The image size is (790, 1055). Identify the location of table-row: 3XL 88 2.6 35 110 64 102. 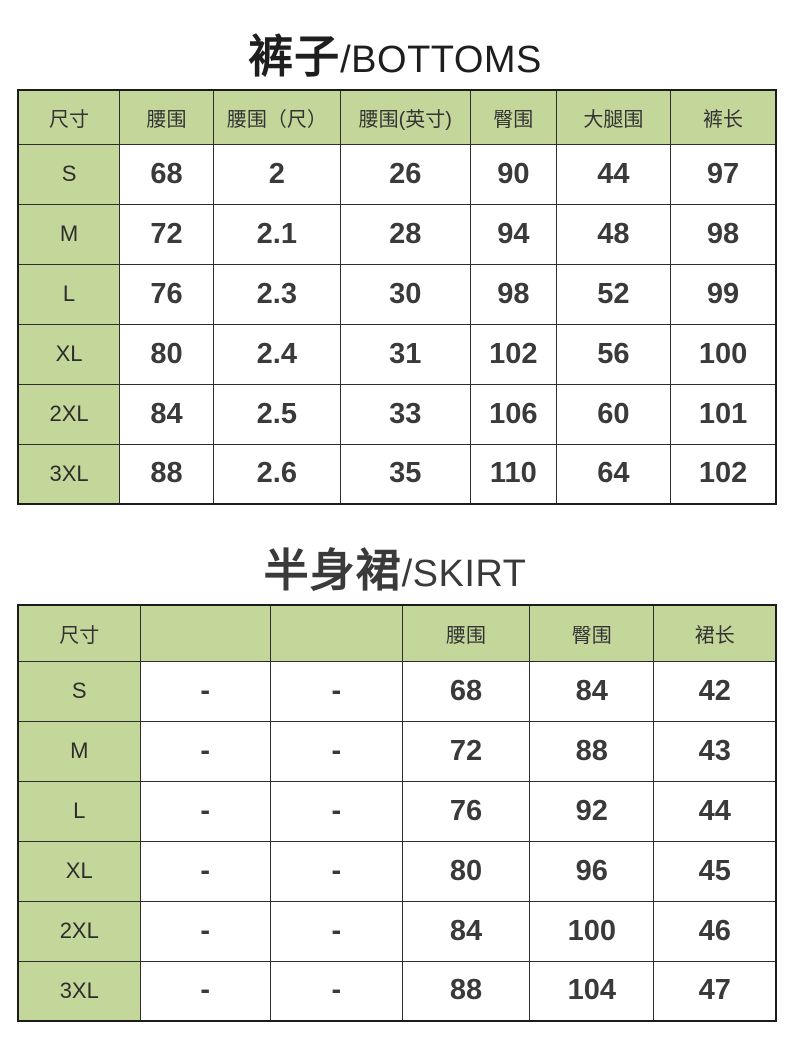
(397, 474).